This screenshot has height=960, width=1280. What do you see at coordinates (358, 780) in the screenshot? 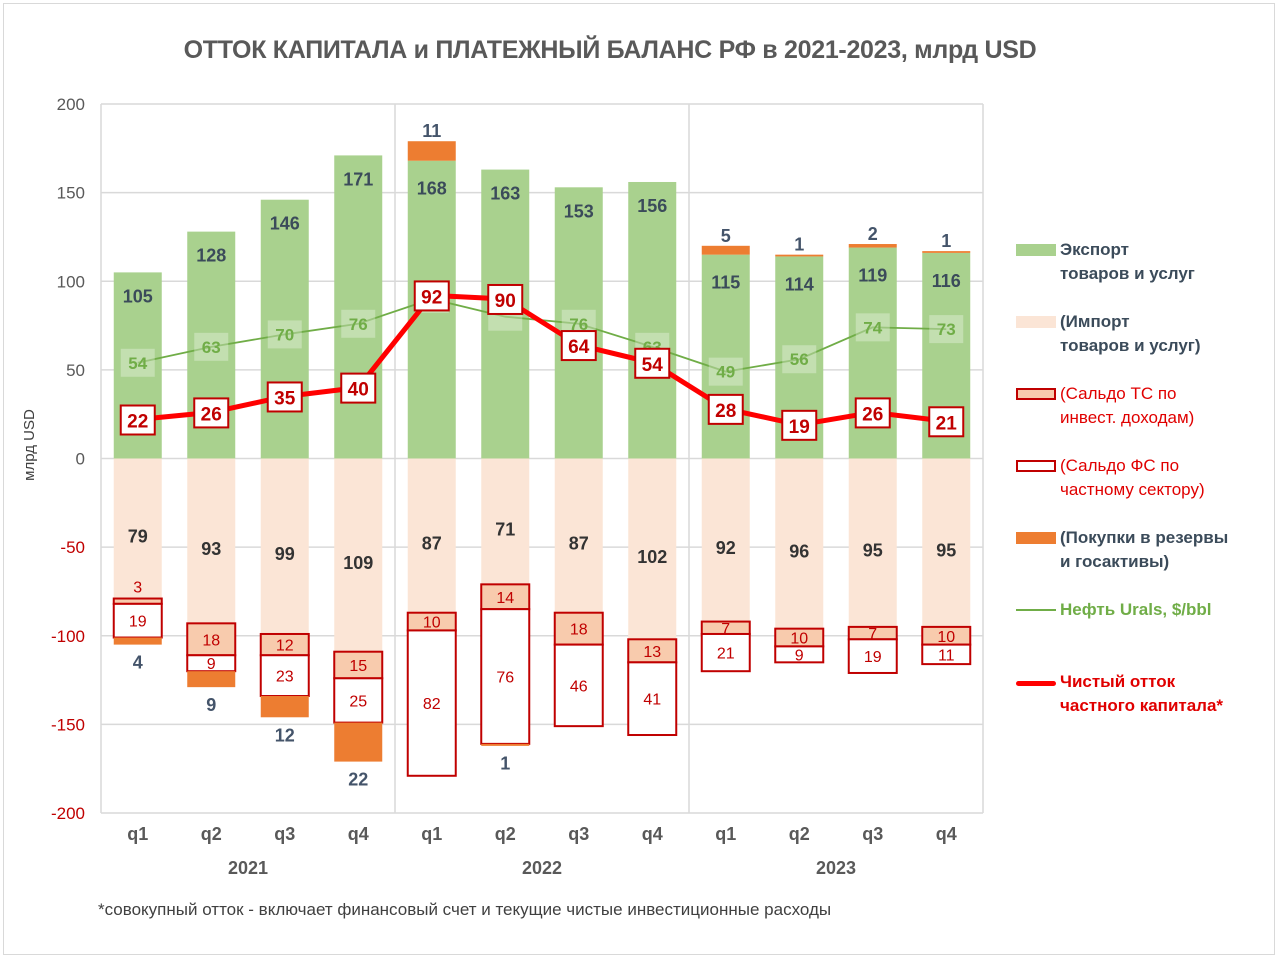
I see `reserves-label: 22` at bounding box center [358, 780].